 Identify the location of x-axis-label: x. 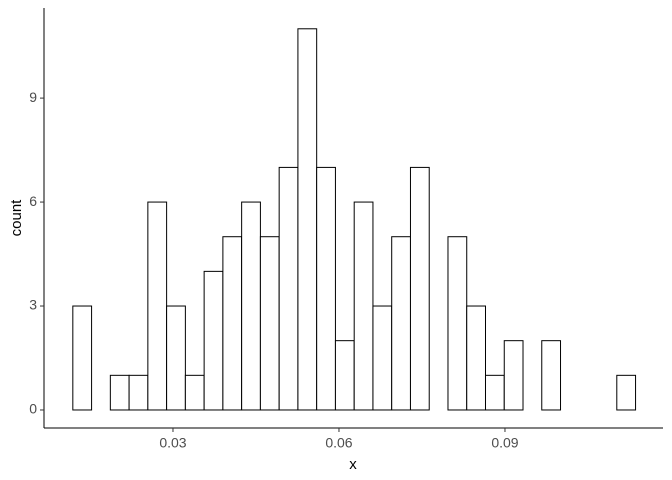
(353, 464).